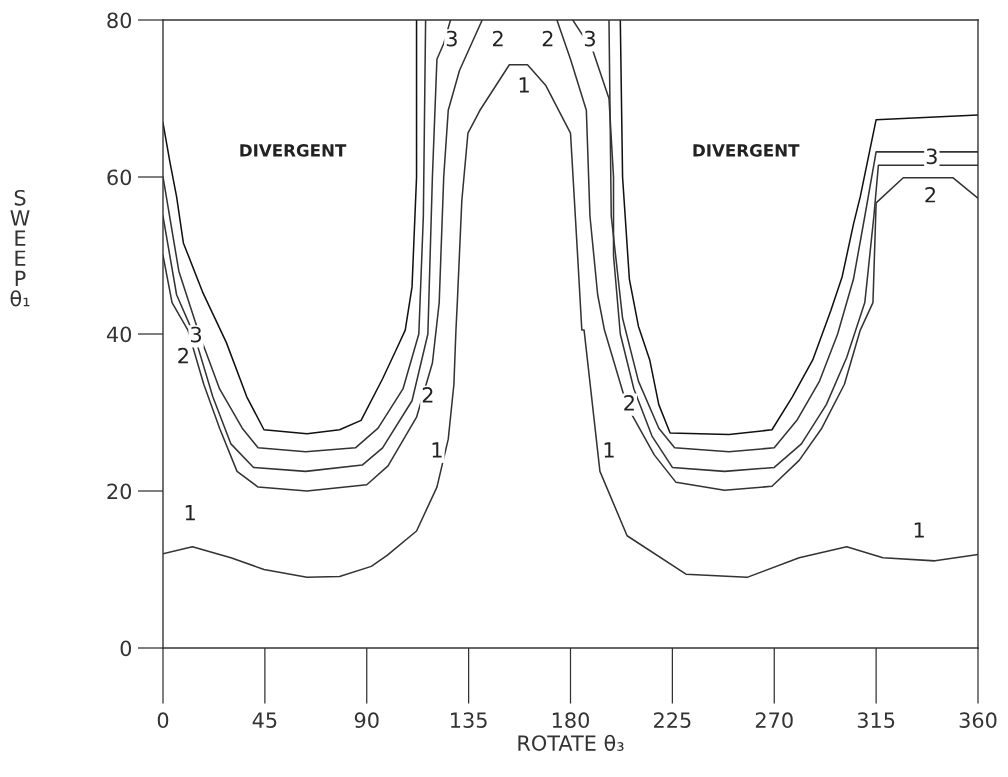 This screenshot has width=1008, height=777. Describe the element at coordinates (366, 720) in the screenshot. I see `x-tick-label: 90` at that location.